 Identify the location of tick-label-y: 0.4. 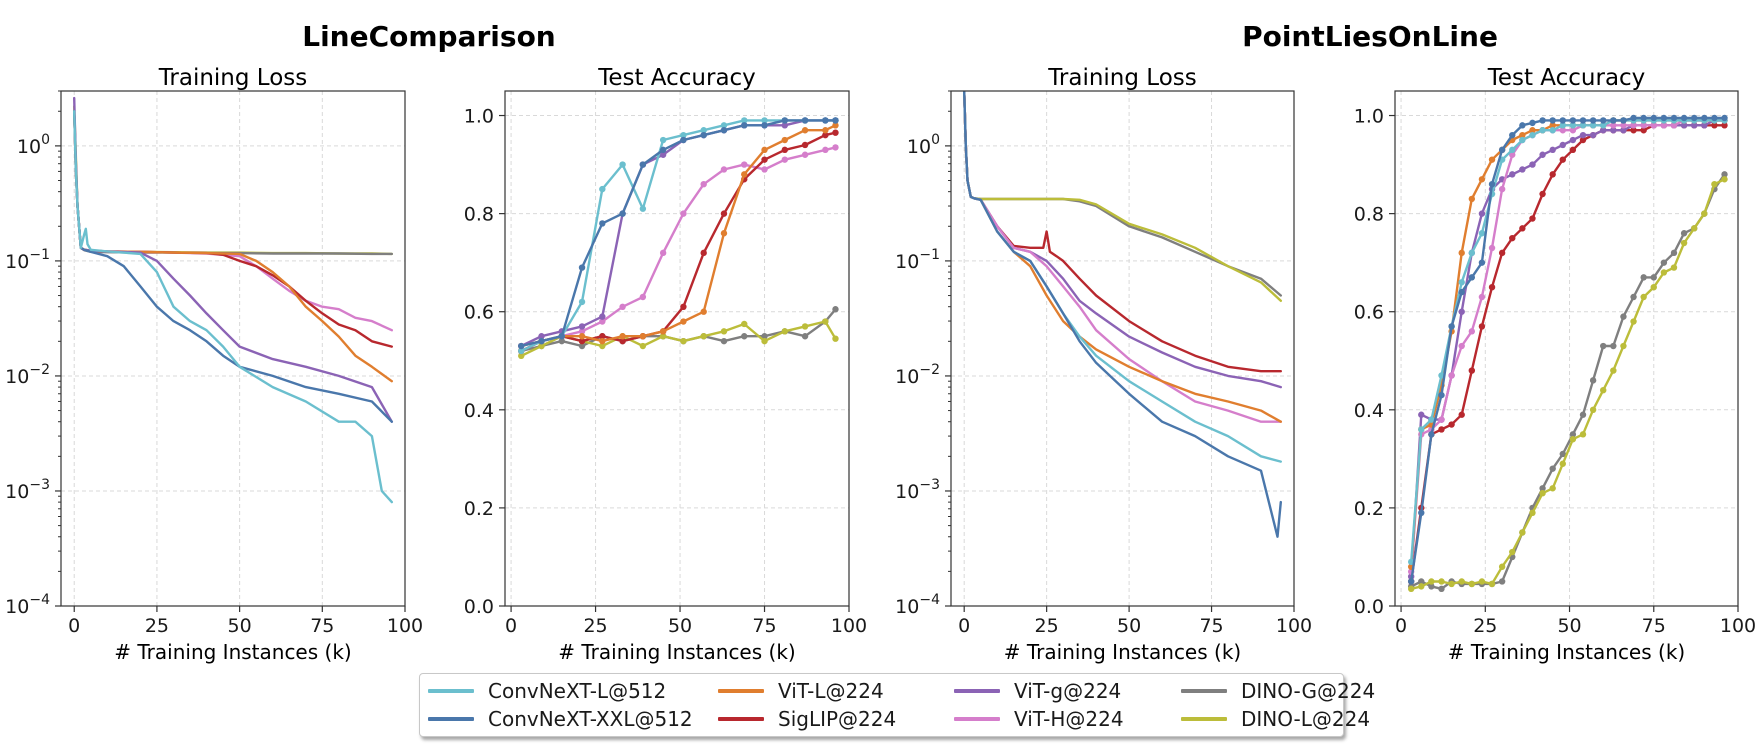
(1369, 411).